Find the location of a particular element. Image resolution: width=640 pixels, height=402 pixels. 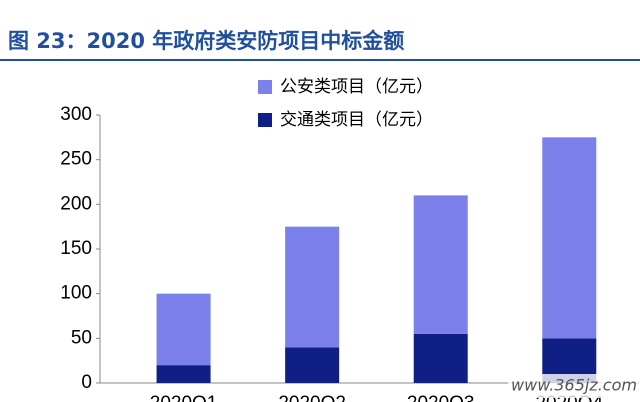

x-tick-label: 2020Q2 is located at coordinates (312, 397).